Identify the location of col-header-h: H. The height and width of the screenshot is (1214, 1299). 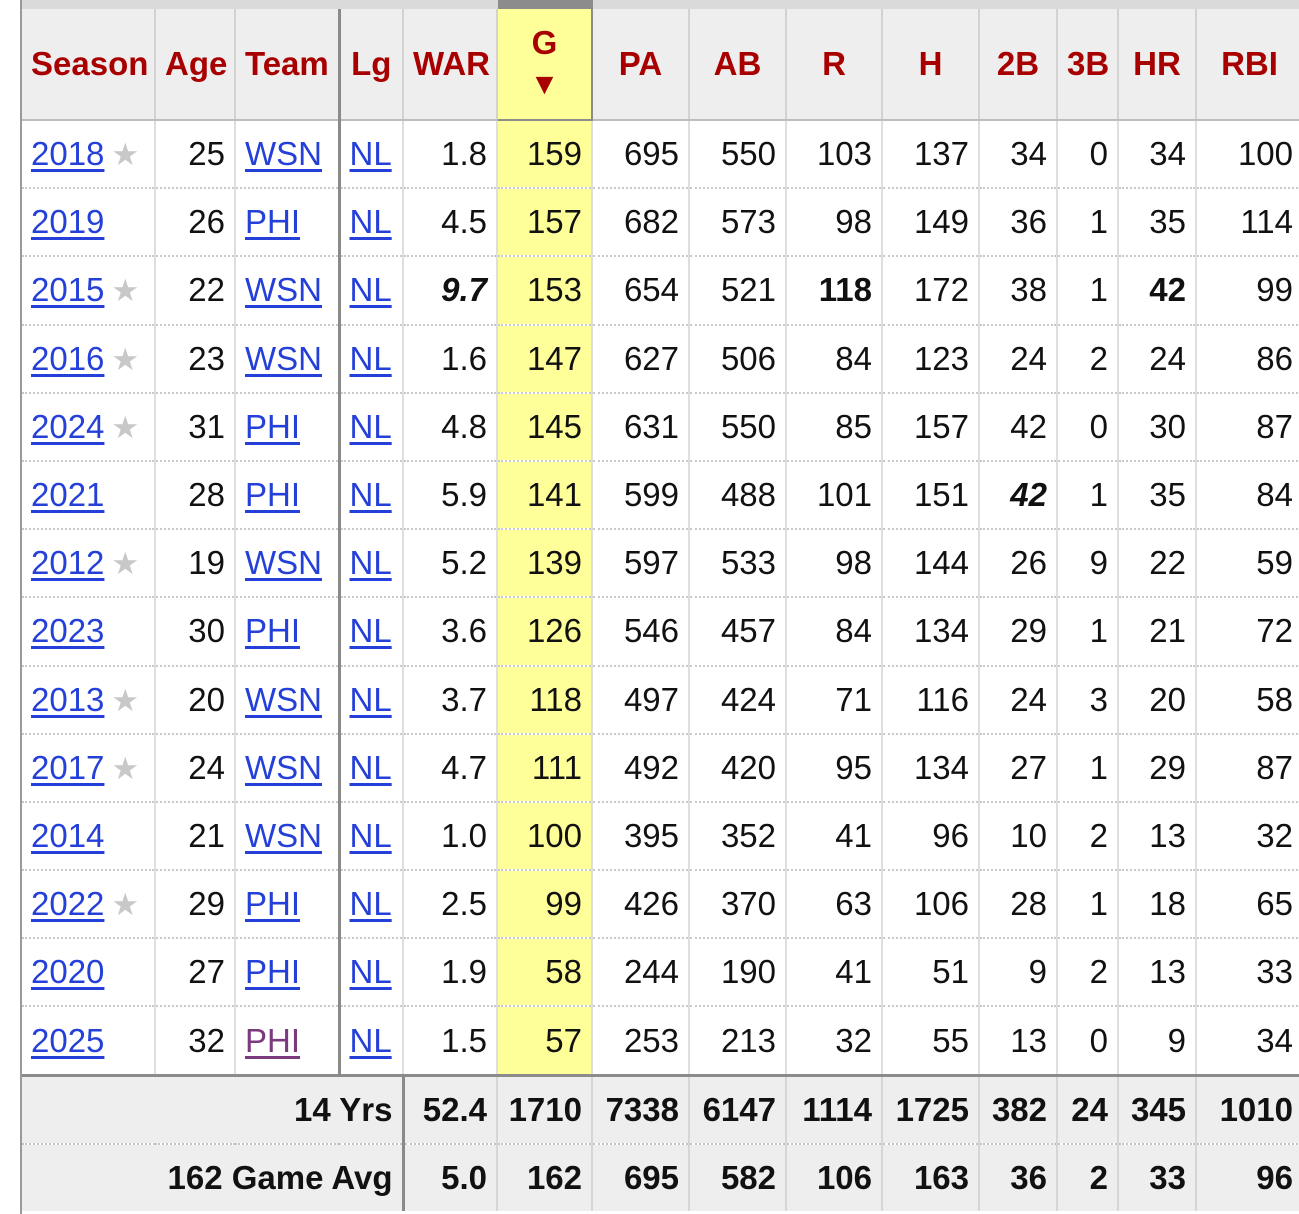
(931, 60).